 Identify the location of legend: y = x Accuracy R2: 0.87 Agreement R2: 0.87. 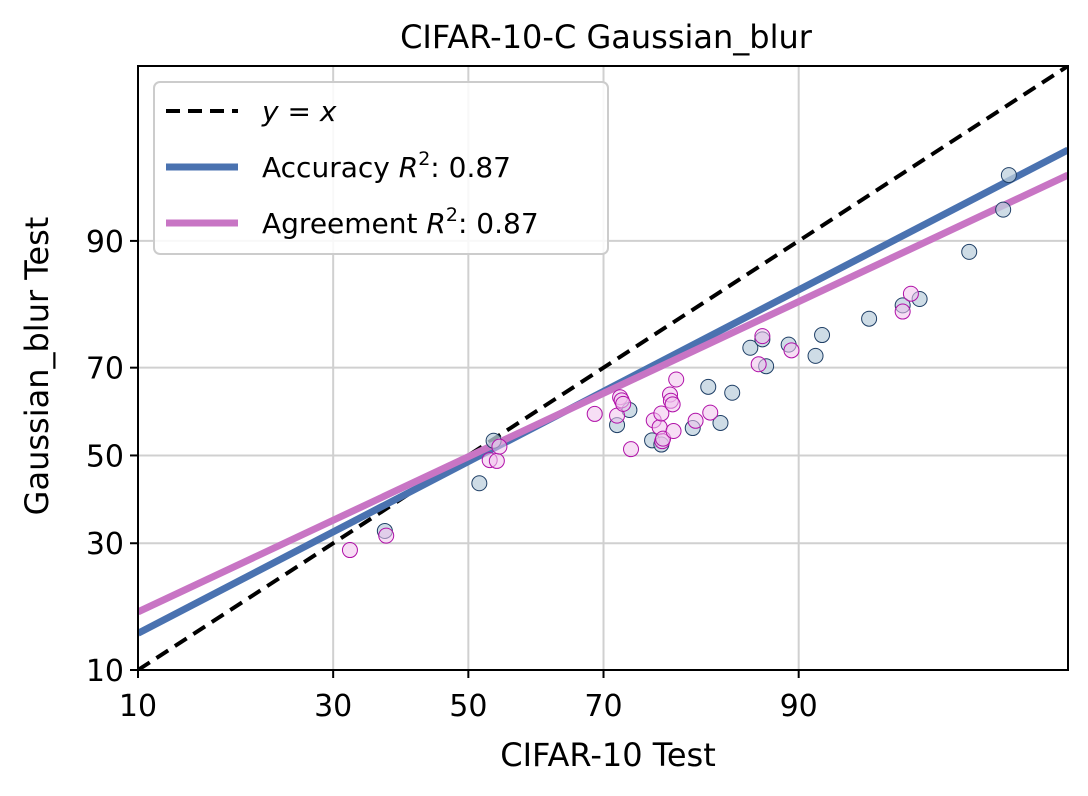
(381, 168).